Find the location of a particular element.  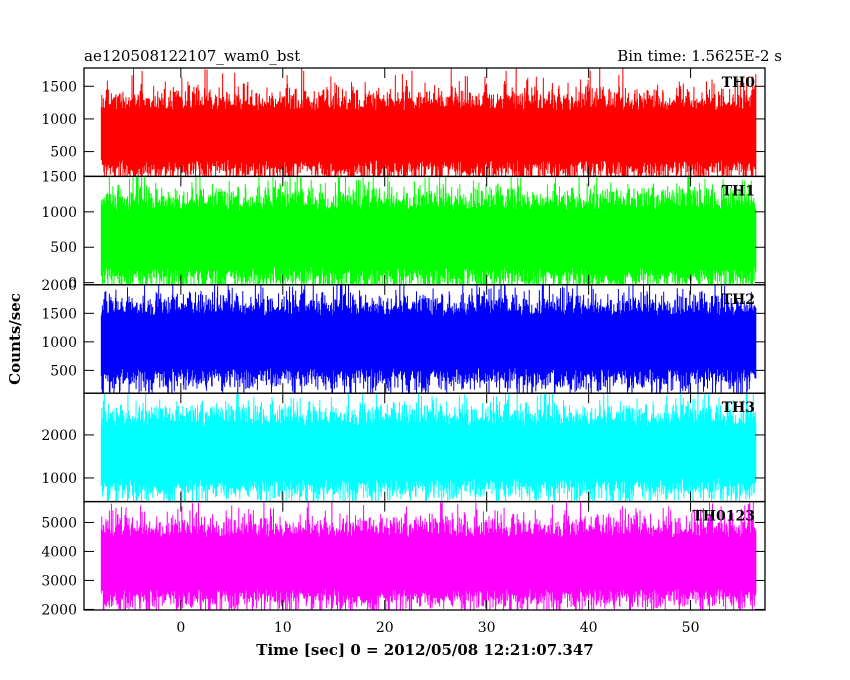

x-tick-label: 10 is located at coordinates (283, 628).